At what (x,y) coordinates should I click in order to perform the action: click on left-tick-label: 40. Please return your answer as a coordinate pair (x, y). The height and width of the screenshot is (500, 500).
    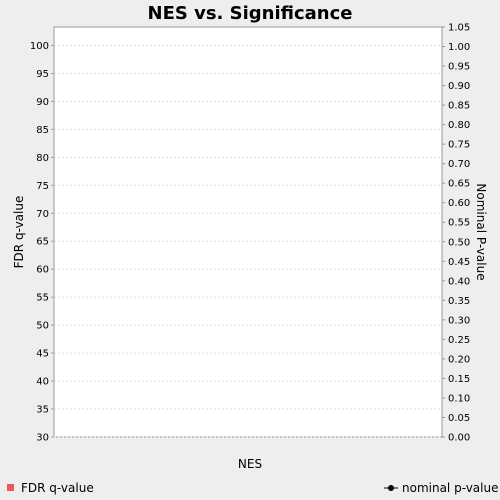
    Looking at the image, I should click on (42, 382).